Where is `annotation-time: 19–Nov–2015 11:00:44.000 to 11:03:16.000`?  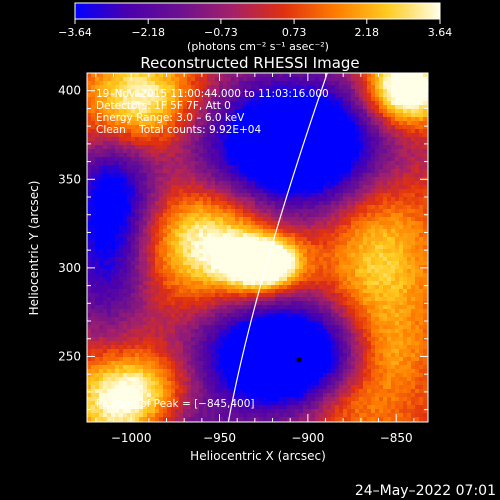
annotation-time: 19–Nov–2015 11:00:44.000 to 11:03:16.000 is located at coordinates (212, 94).